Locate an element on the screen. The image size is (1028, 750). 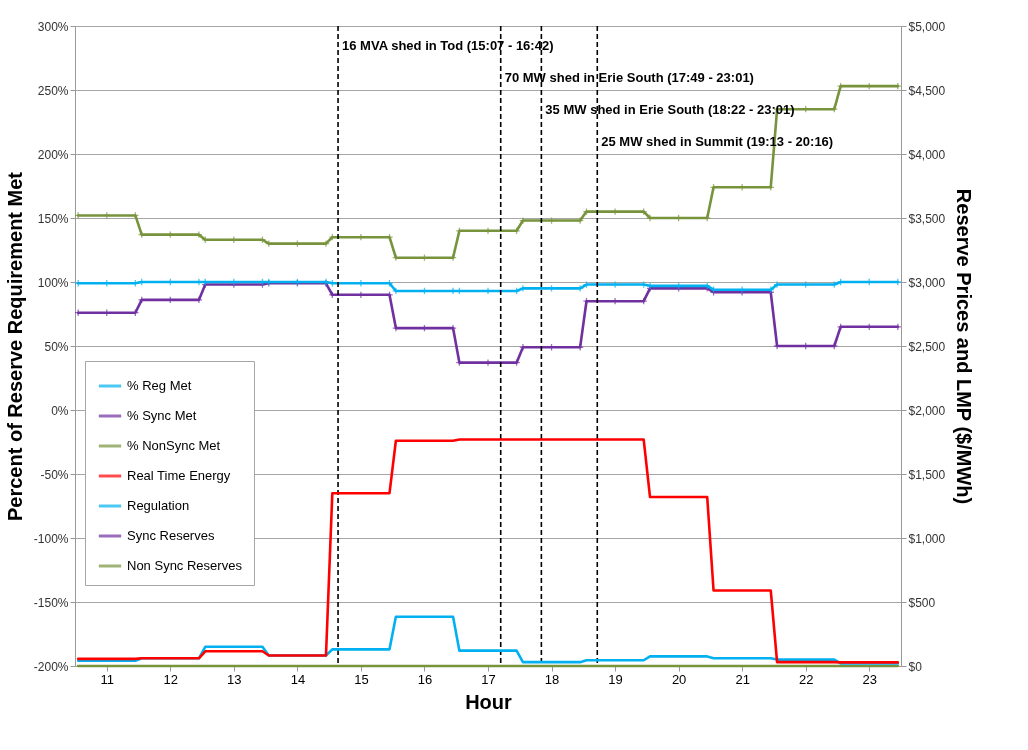
y2-tick-label: $3,000 is located at coordinates (927, 282).